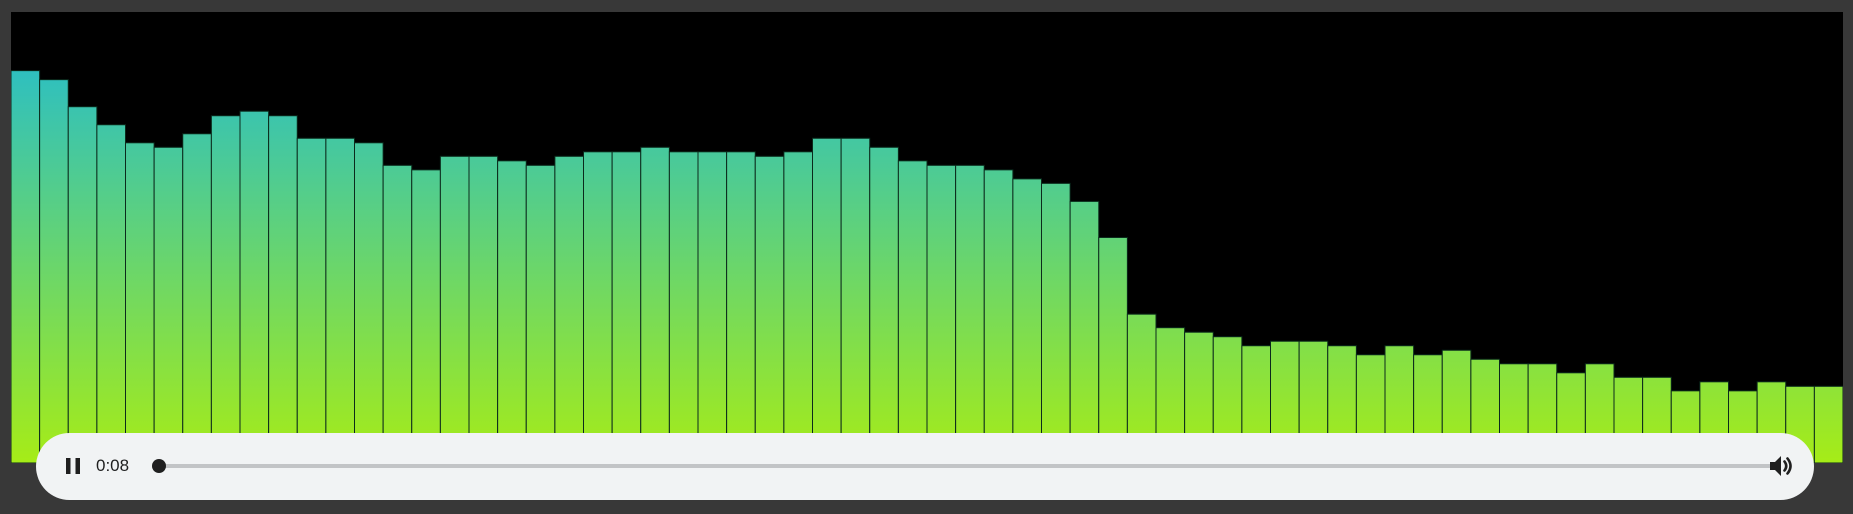 This screenshot has height=514, width=1853. Describe the element at coordinates (113, 465) in the screenshot. I see `current-time: 0:08` at that location.